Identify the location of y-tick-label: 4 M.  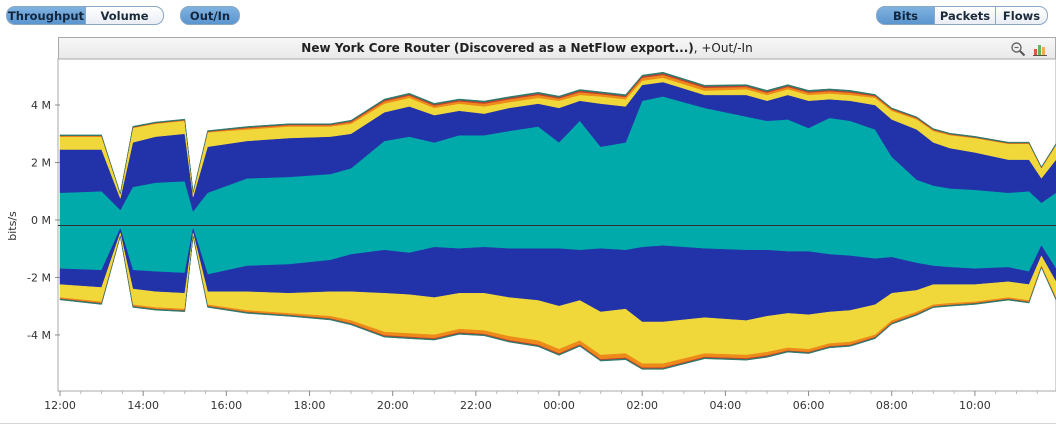
(41, 105).